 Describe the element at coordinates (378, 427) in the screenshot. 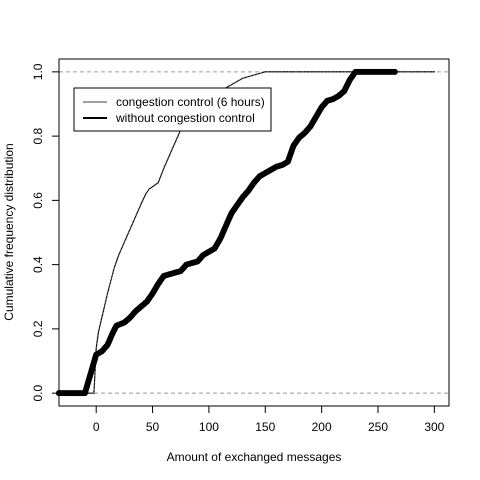

I see `x-tick-label: 250` at that location.